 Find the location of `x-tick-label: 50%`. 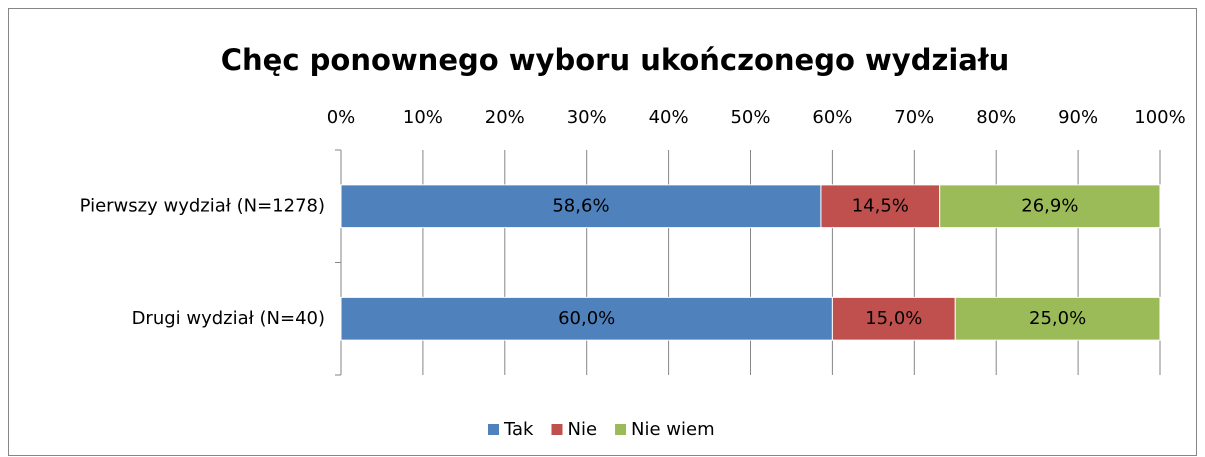

x-tick-label: 50% is located at coordinates (750, 117).